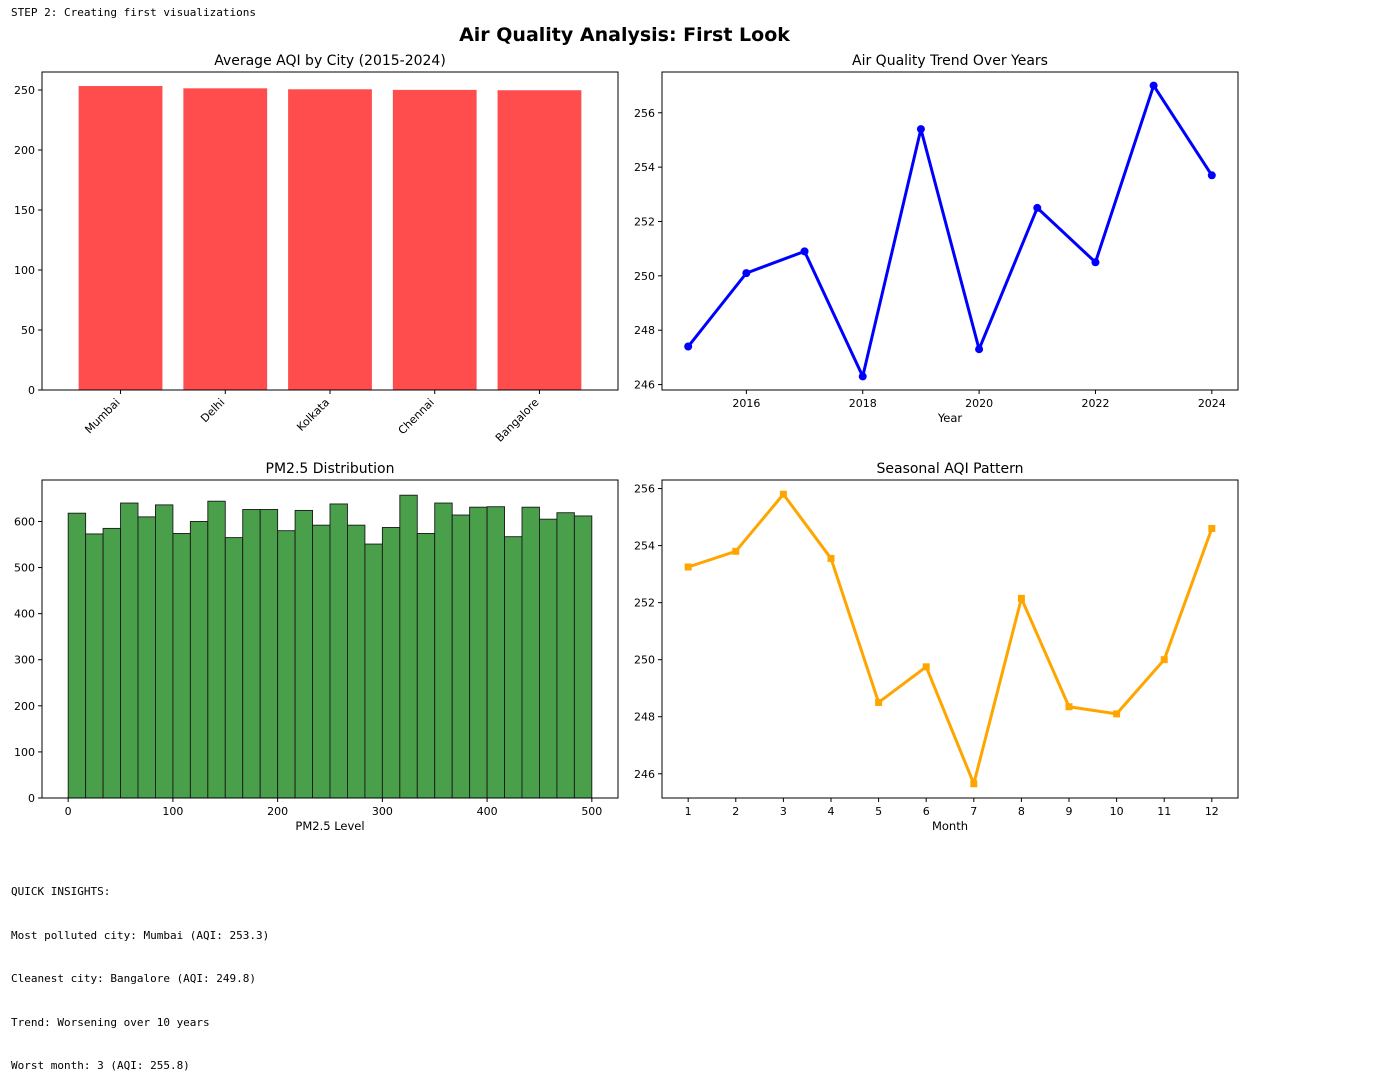  I want to click on seasonal-chart-ytick-label: 252, so click(644, 603).